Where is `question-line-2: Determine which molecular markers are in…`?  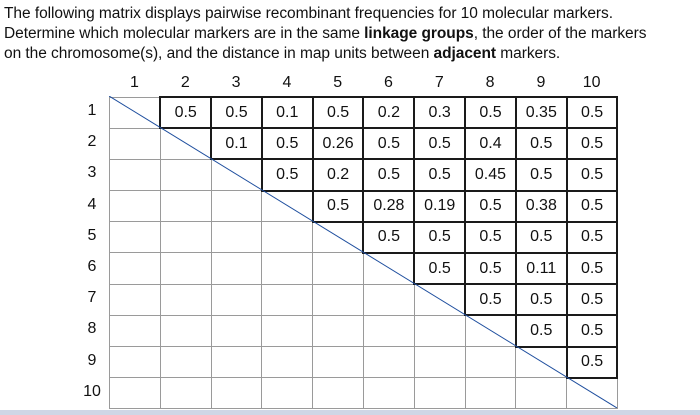
question-line-2: Determine which molecular markers are in… is located at coordinates (325, 33).